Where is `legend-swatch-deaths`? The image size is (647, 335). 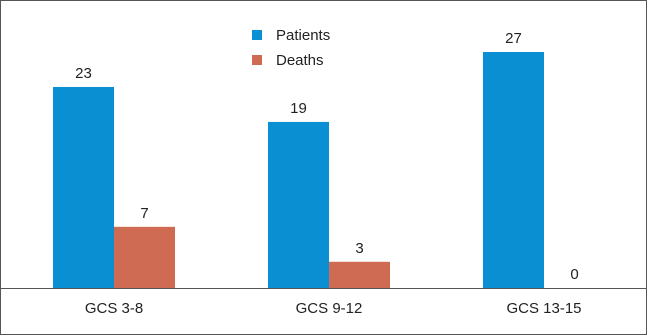
legend-swatch-deaths is located at coordinates (257, 60).